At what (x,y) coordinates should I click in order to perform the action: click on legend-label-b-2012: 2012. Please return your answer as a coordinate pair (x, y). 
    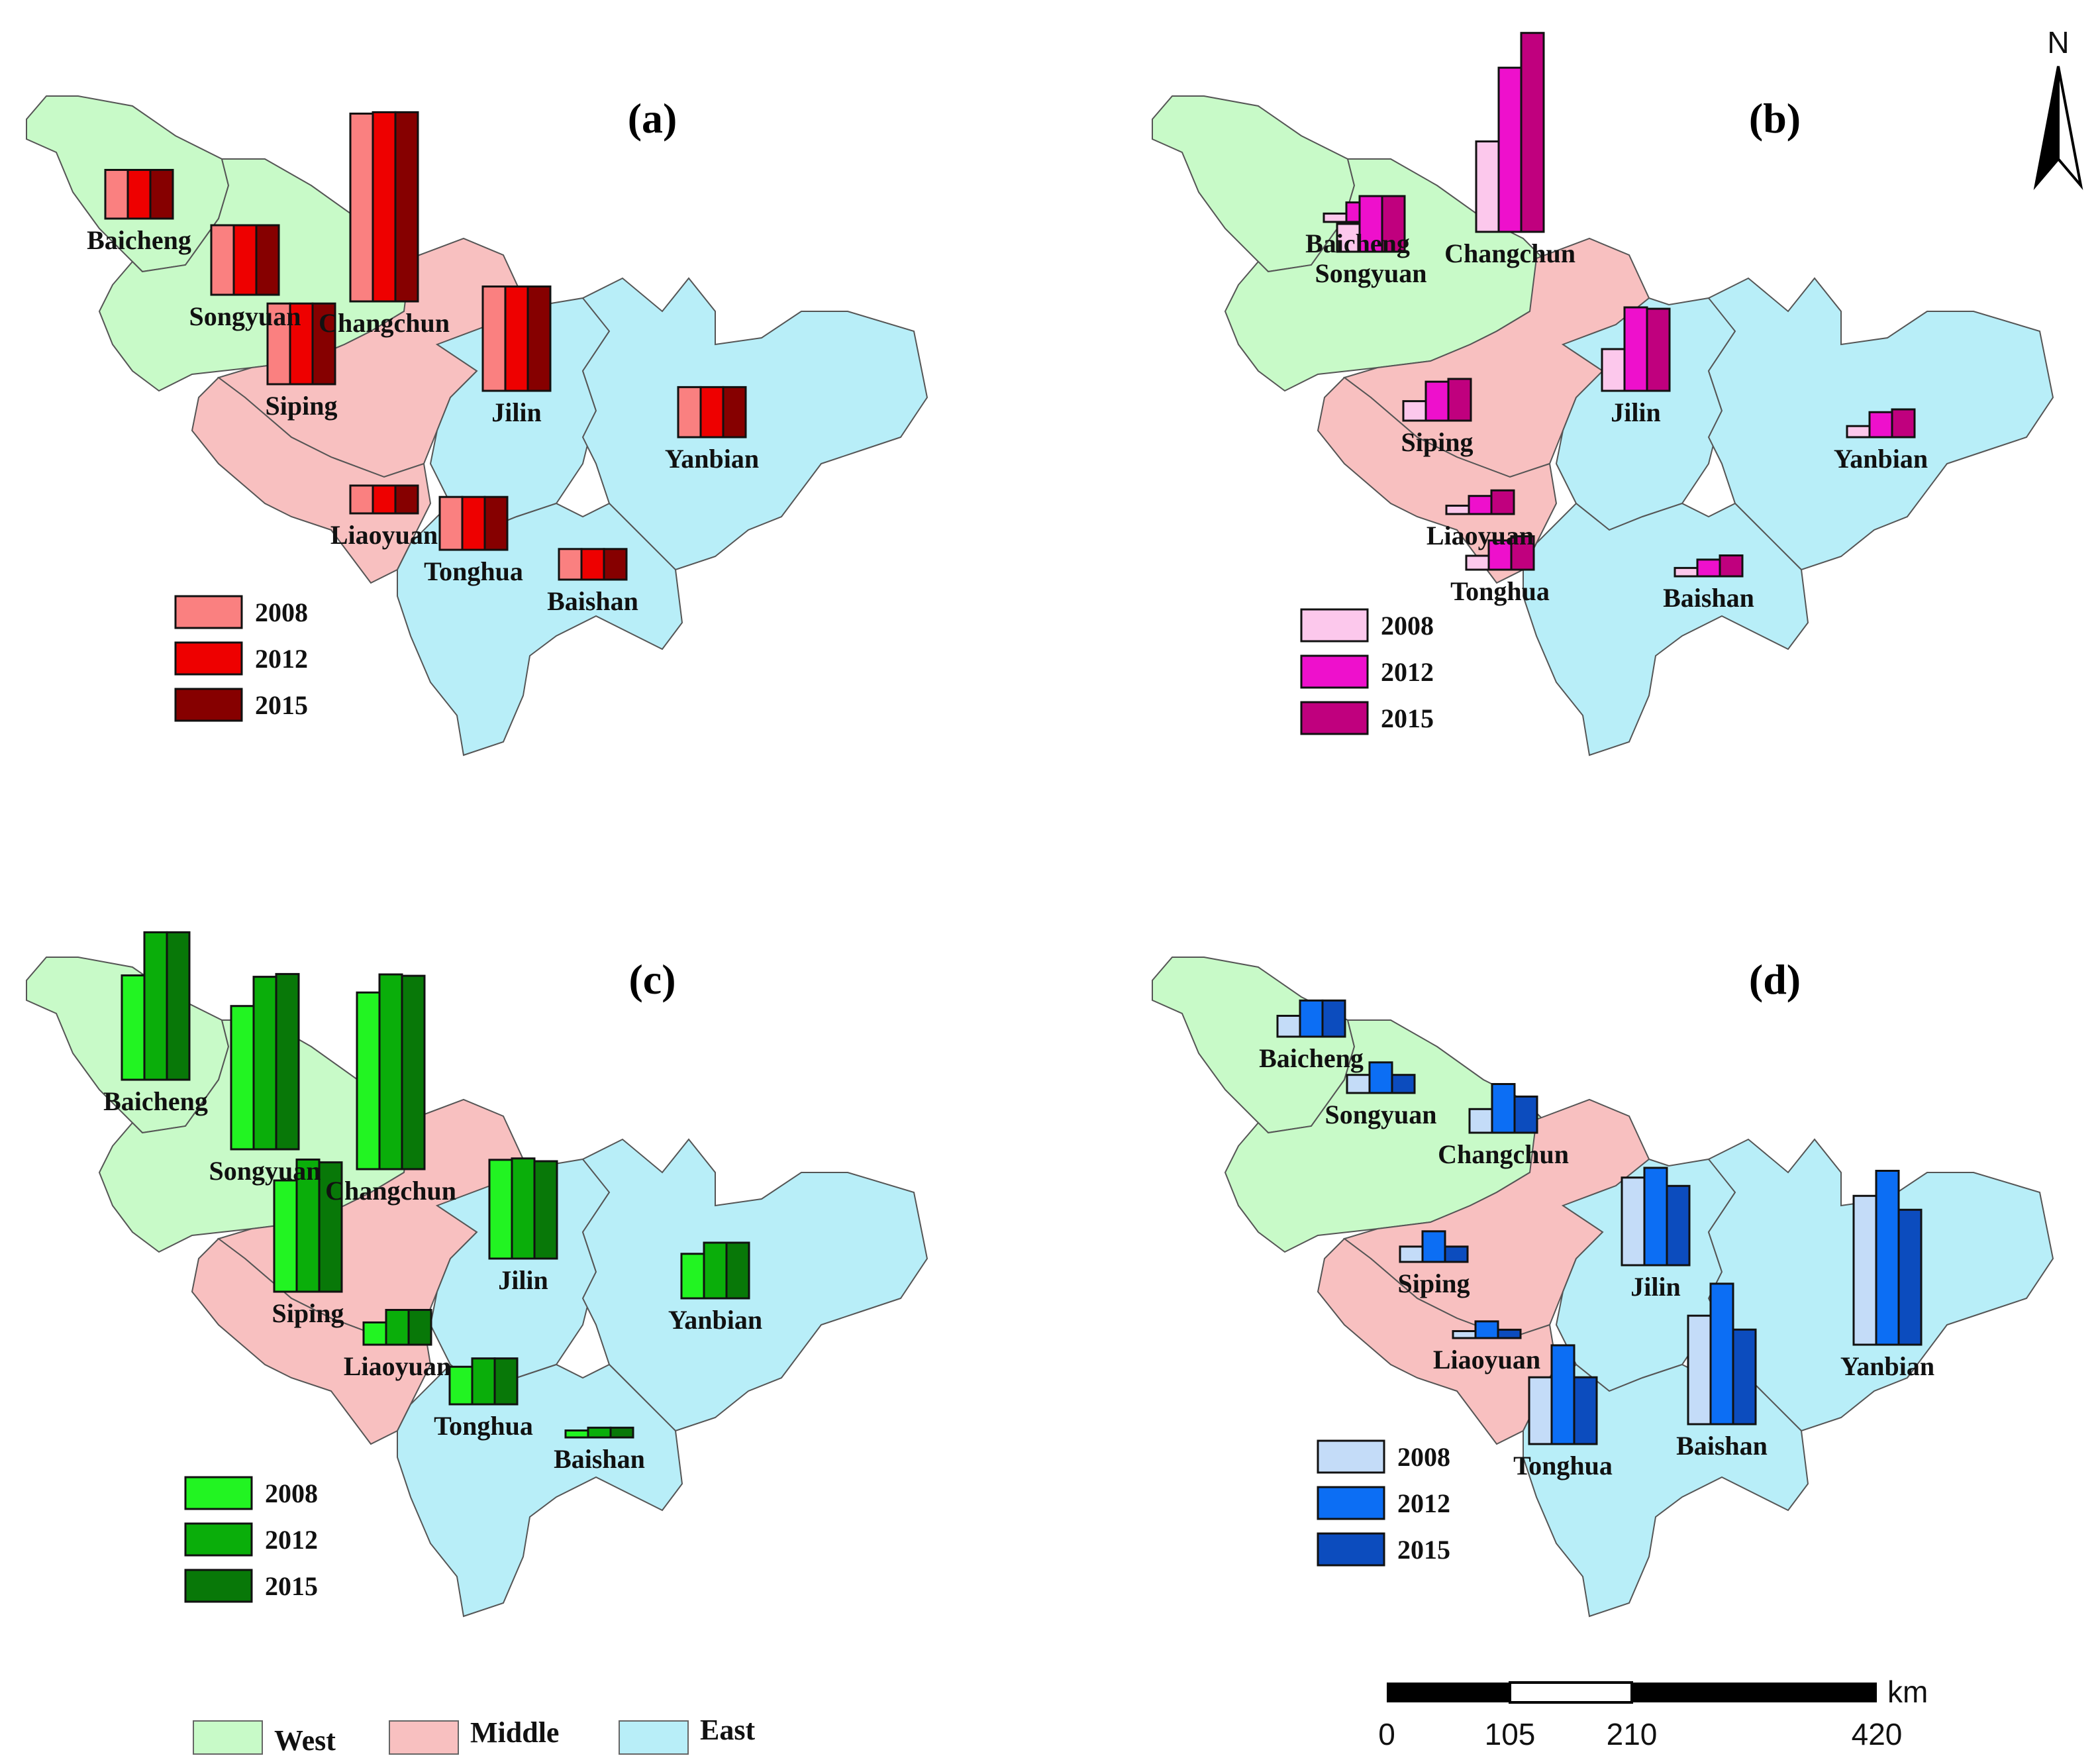
    Looking at the image, I should click on (1407, 672).